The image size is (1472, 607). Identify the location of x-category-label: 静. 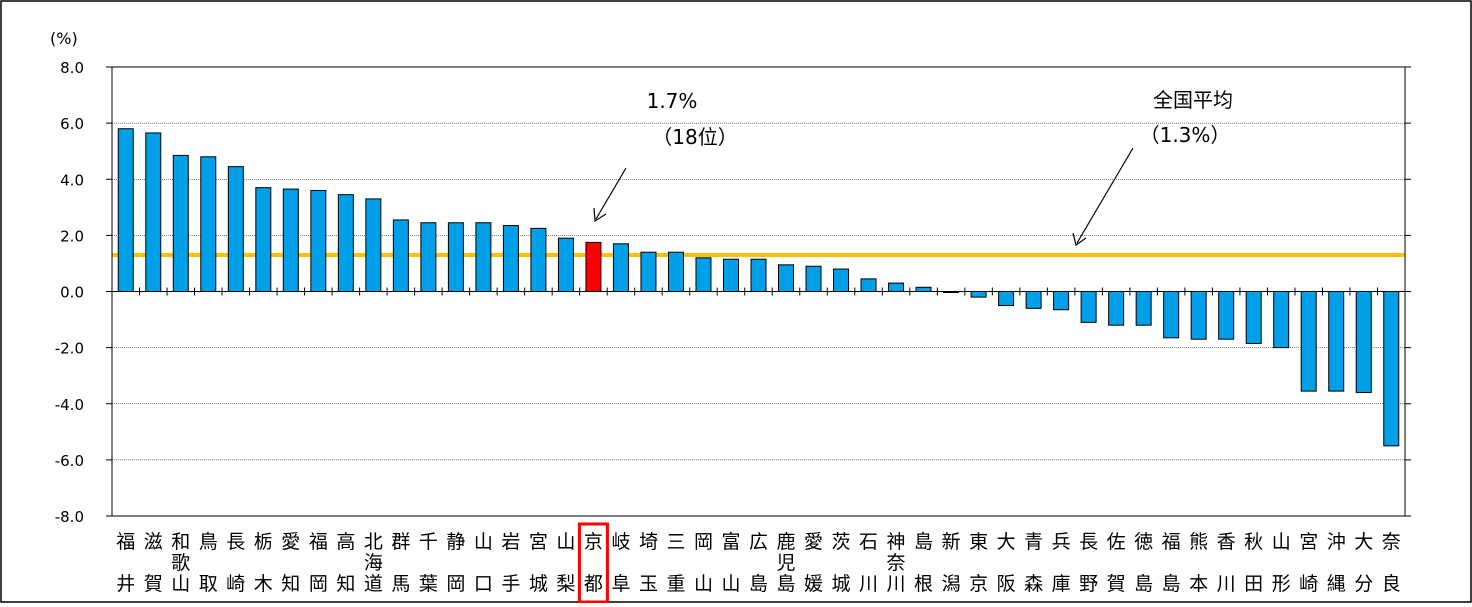
(455, 542).